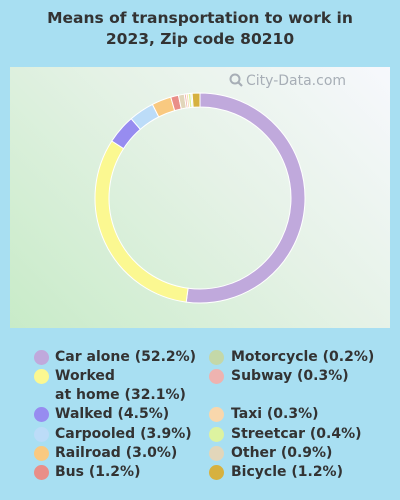 This screenshot has width=400, height=500. What do you see at coordinates (296, 81) in the screenshot?
I see `watermark-text: City-Data.com` at bounding box center [296, 81].